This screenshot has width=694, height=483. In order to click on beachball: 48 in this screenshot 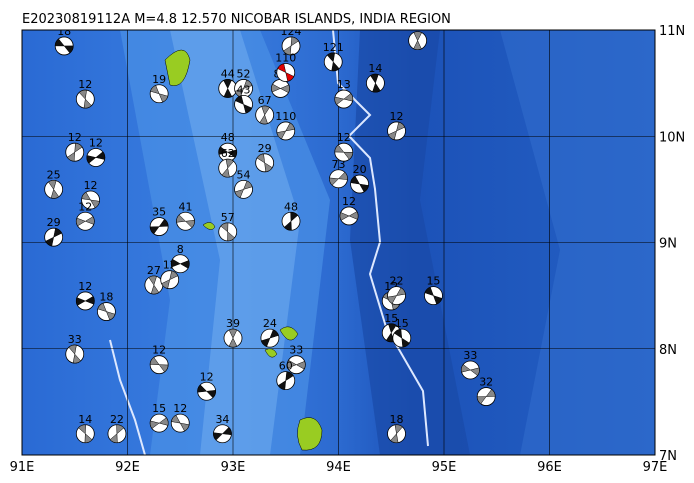, I will do `click(291, 215)`.